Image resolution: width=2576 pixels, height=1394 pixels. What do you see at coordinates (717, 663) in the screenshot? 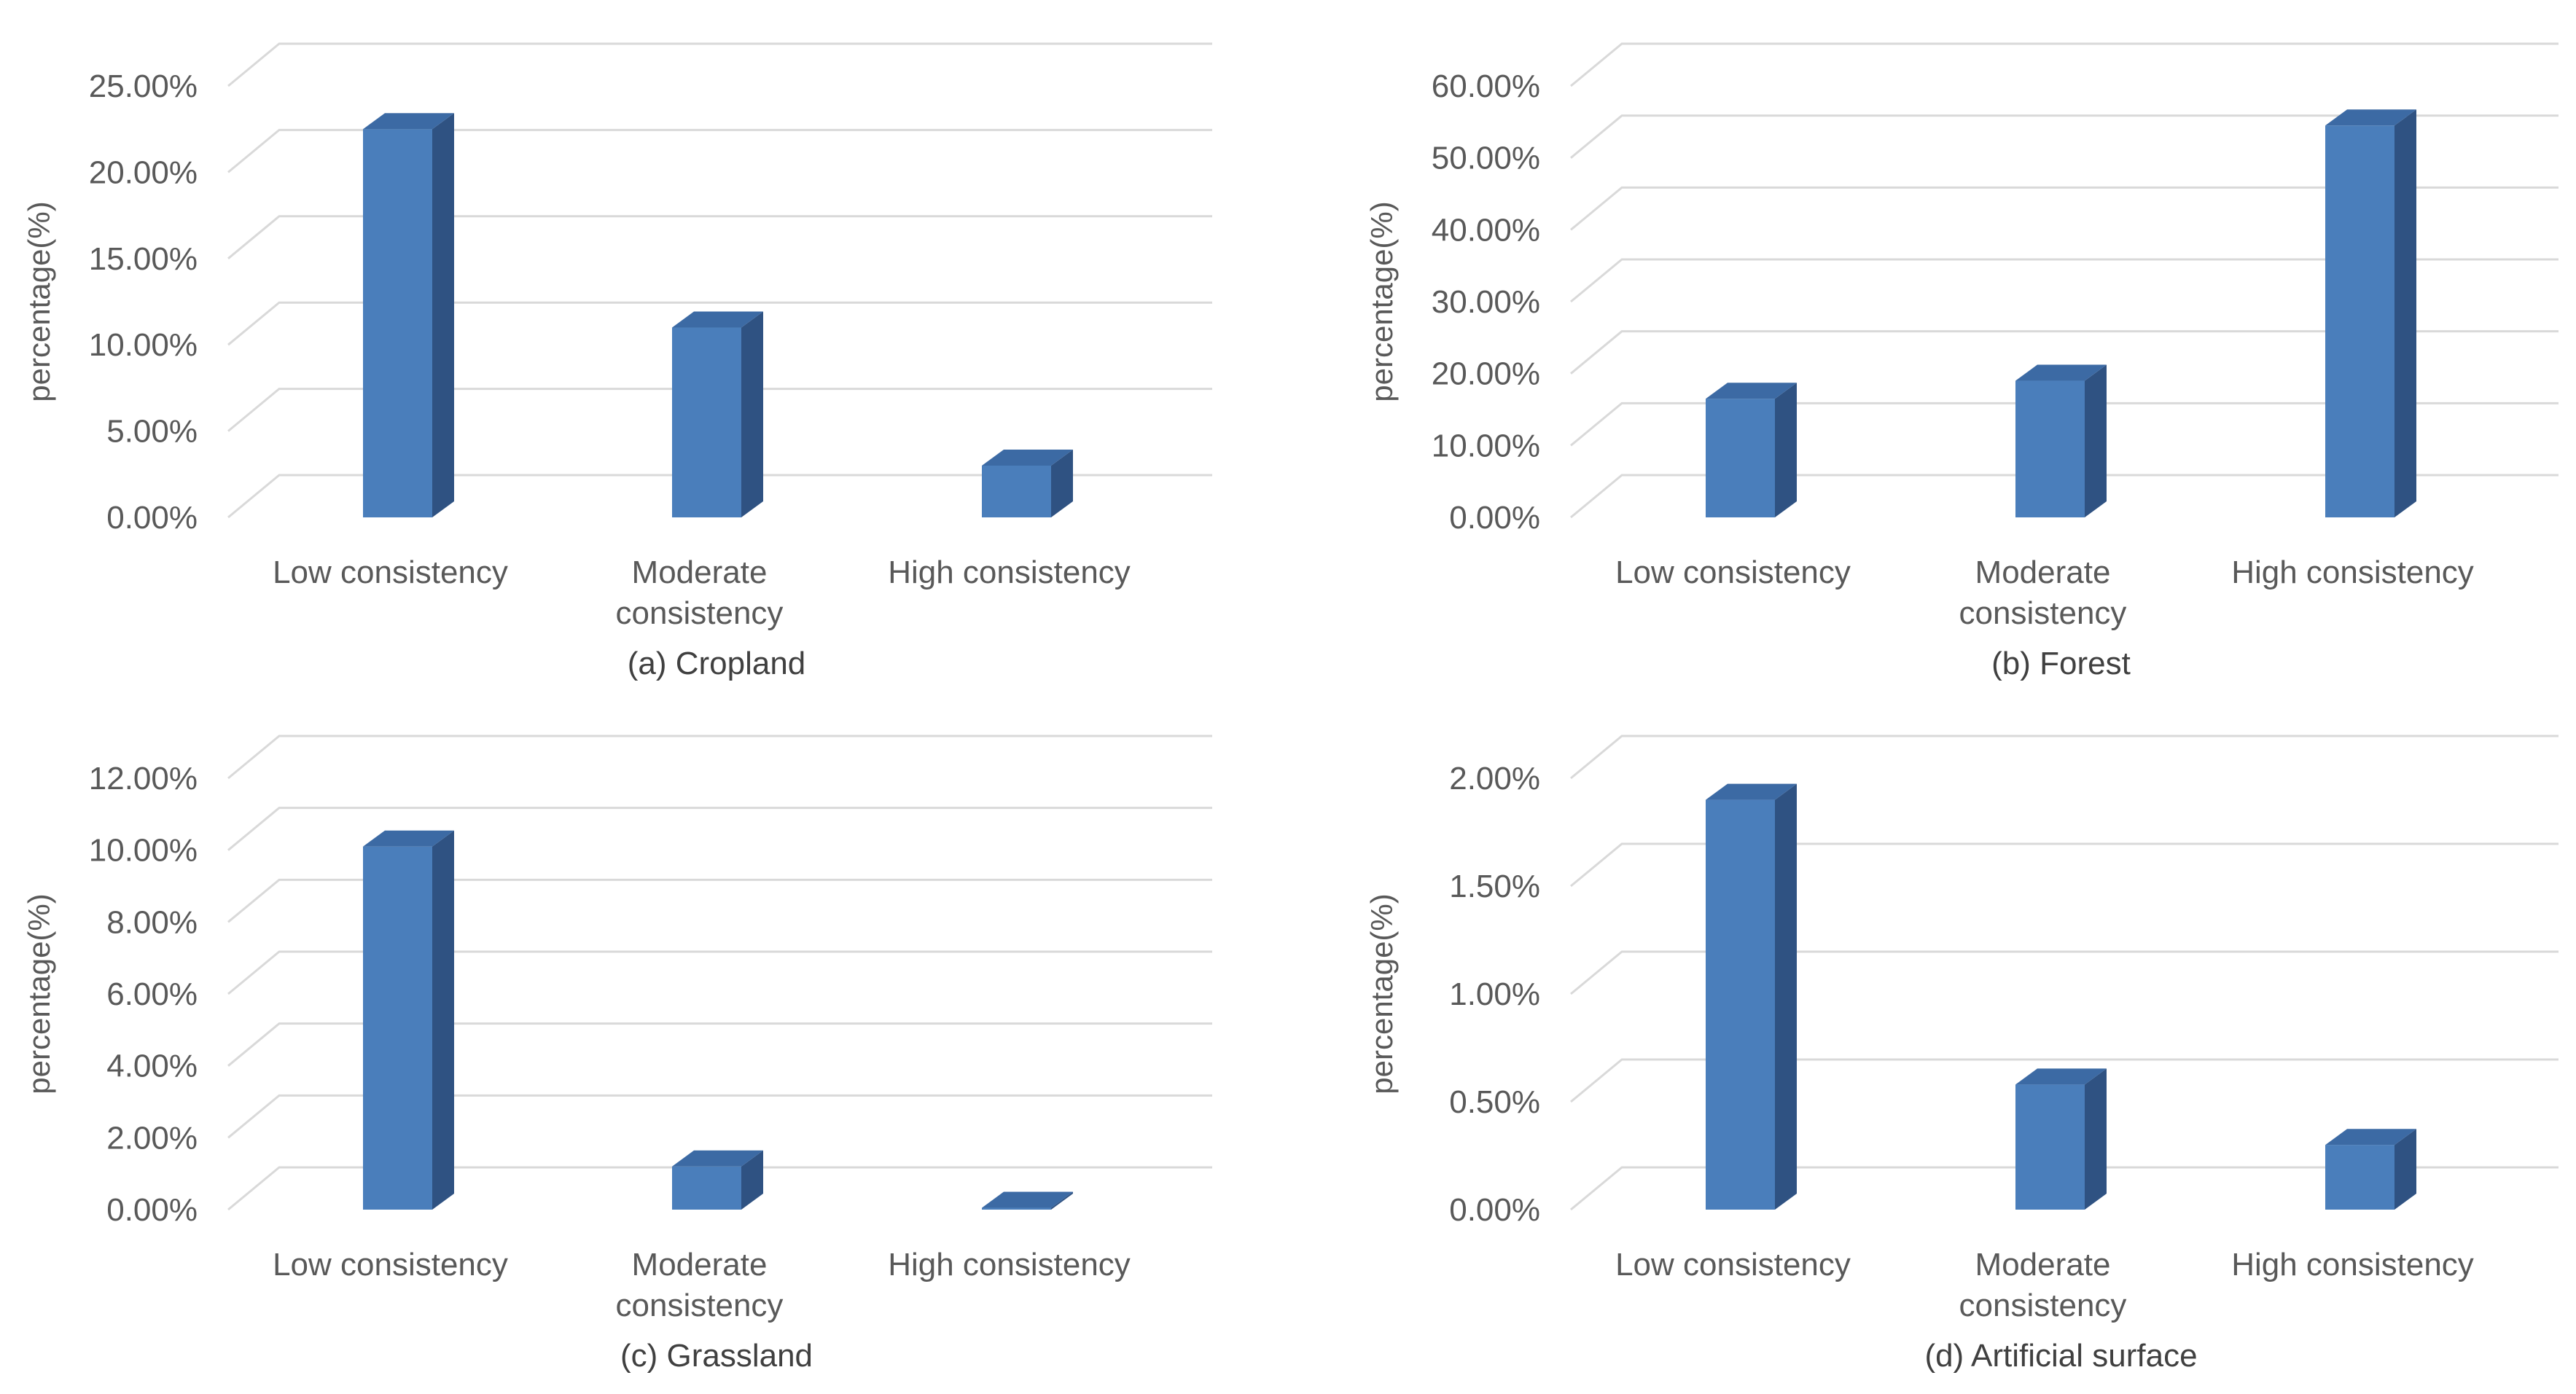
I see `panel-caption: (a) Cropland` at bounding box center [717, 663].